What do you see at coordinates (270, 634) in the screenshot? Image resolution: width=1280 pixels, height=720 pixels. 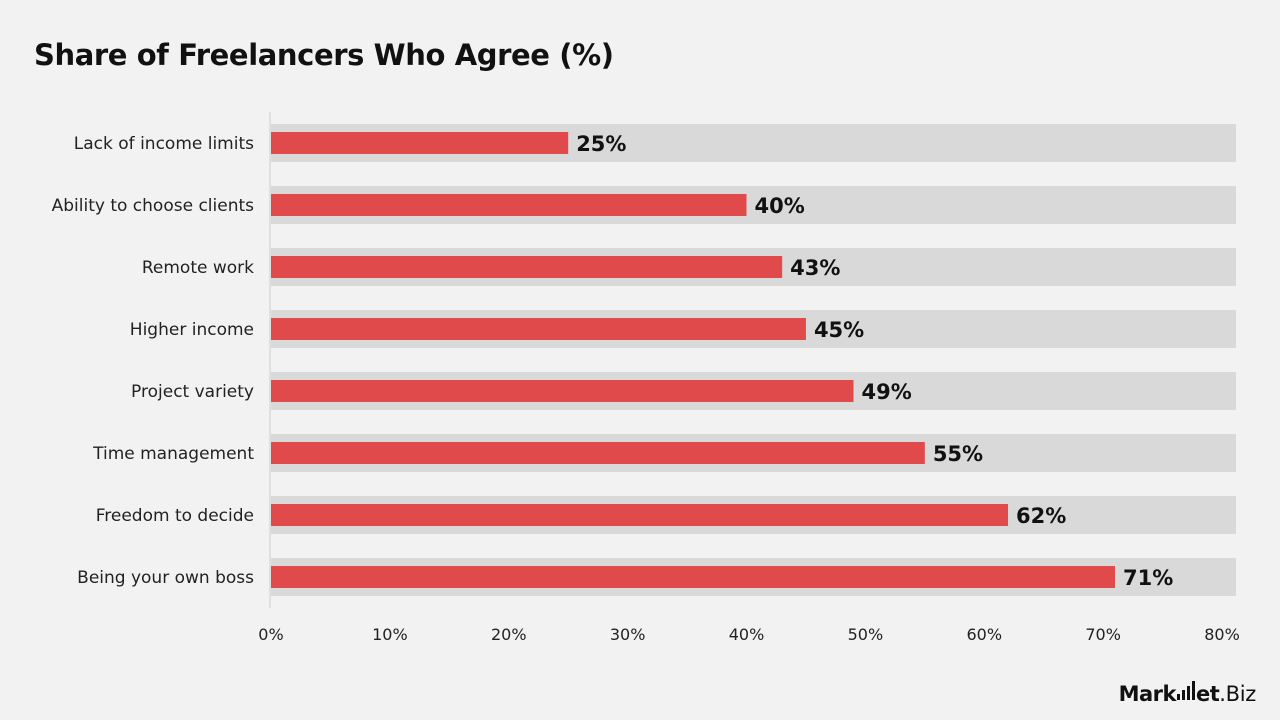 I see `x-tick-label: 0%` at bounding box center [270, 634].